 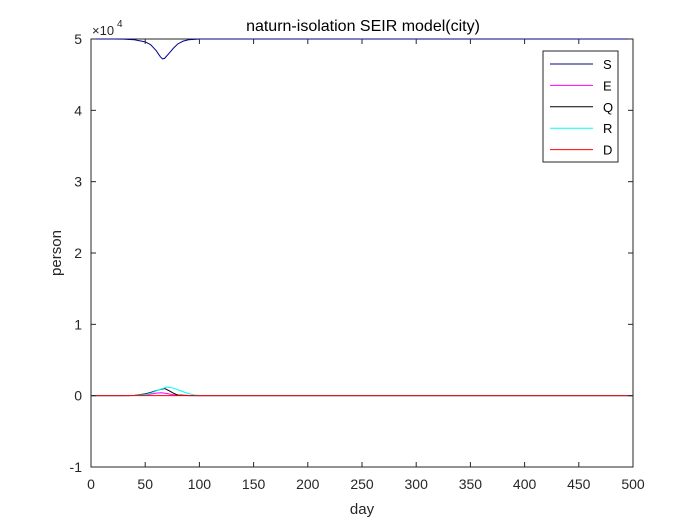 I want to click on series-line-s, so click(x=362, y=49).